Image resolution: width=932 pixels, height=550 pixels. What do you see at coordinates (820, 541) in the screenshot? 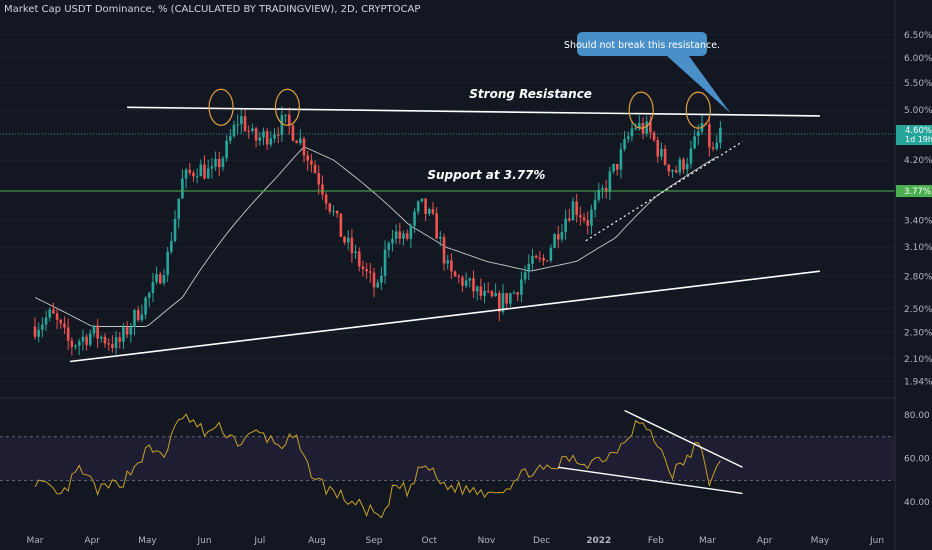
I see `time-tick-label: May` at bounding box center [820, 541].